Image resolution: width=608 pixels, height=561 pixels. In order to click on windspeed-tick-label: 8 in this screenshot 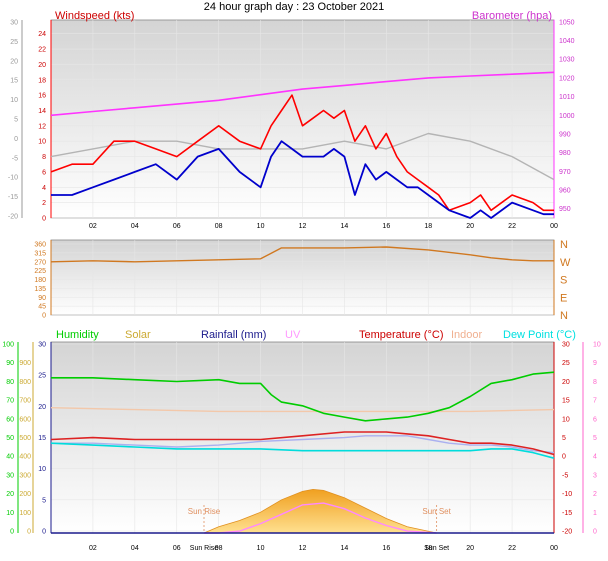, I will do `click(44, 157)`.